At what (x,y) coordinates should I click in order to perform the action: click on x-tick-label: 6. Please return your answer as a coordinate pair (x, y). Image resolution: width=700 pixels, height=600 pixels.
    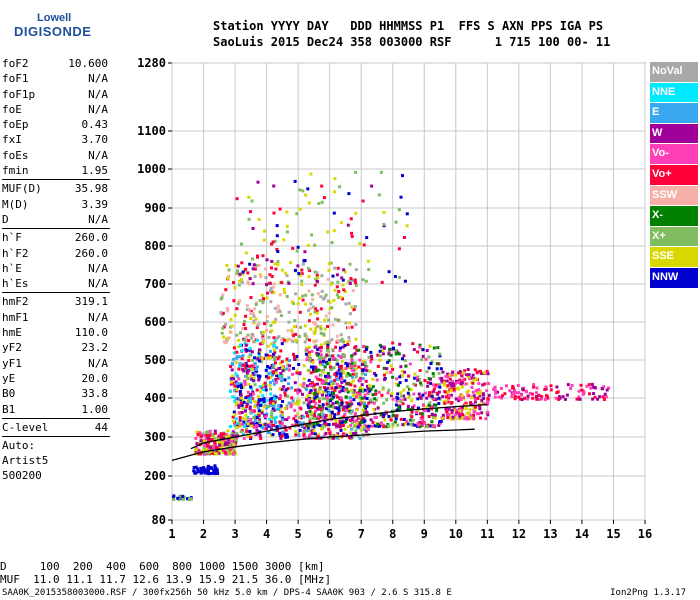
    Looking at the image, I should click on (329, 534).